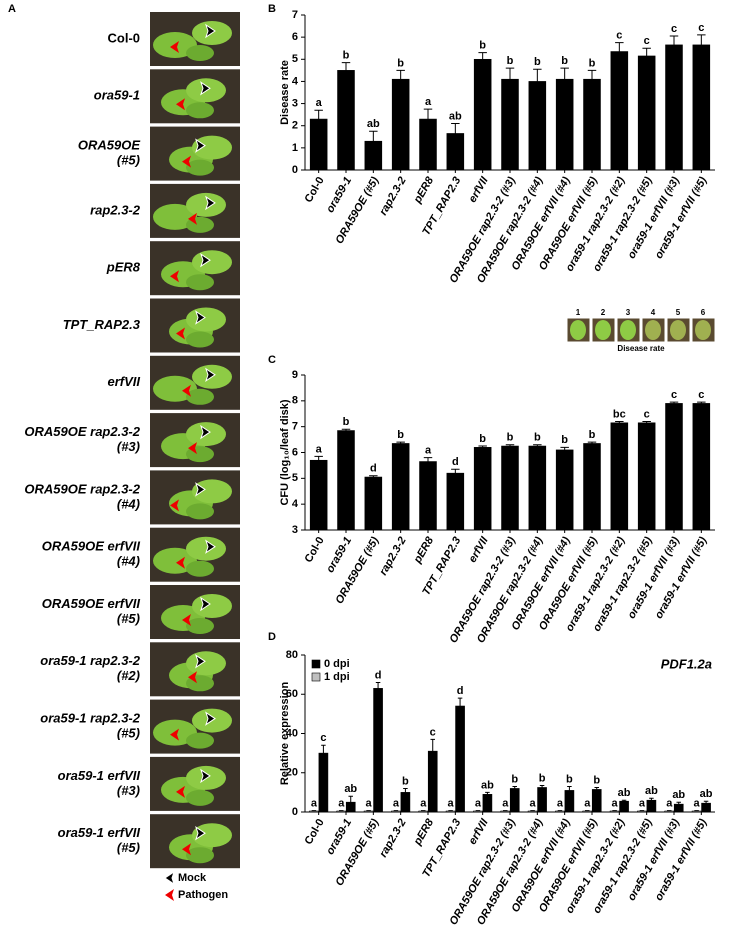  Describe the element at coordinates (99, 775) in the screenshot. I see `genotype-label: ora59-1 erfVII` at that location.